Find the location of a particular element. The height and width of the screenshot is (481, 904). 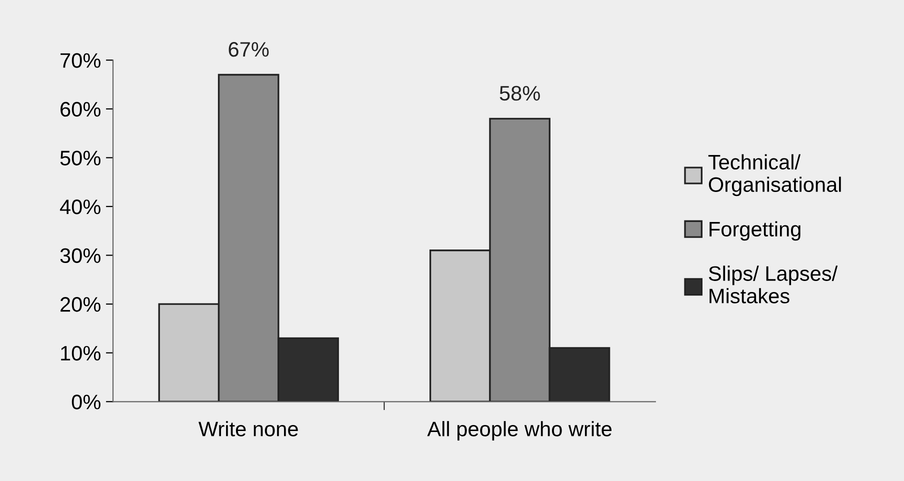

x-tick-label: All people who write is located at coordinates (519, 430).